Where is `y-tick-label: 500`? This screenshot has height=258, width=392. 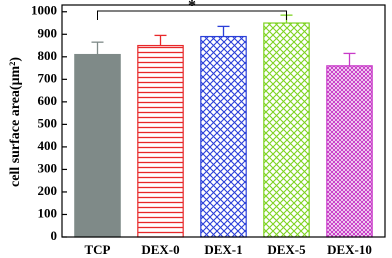 y-tick-label: 500 is located at coordinates (48, 122).